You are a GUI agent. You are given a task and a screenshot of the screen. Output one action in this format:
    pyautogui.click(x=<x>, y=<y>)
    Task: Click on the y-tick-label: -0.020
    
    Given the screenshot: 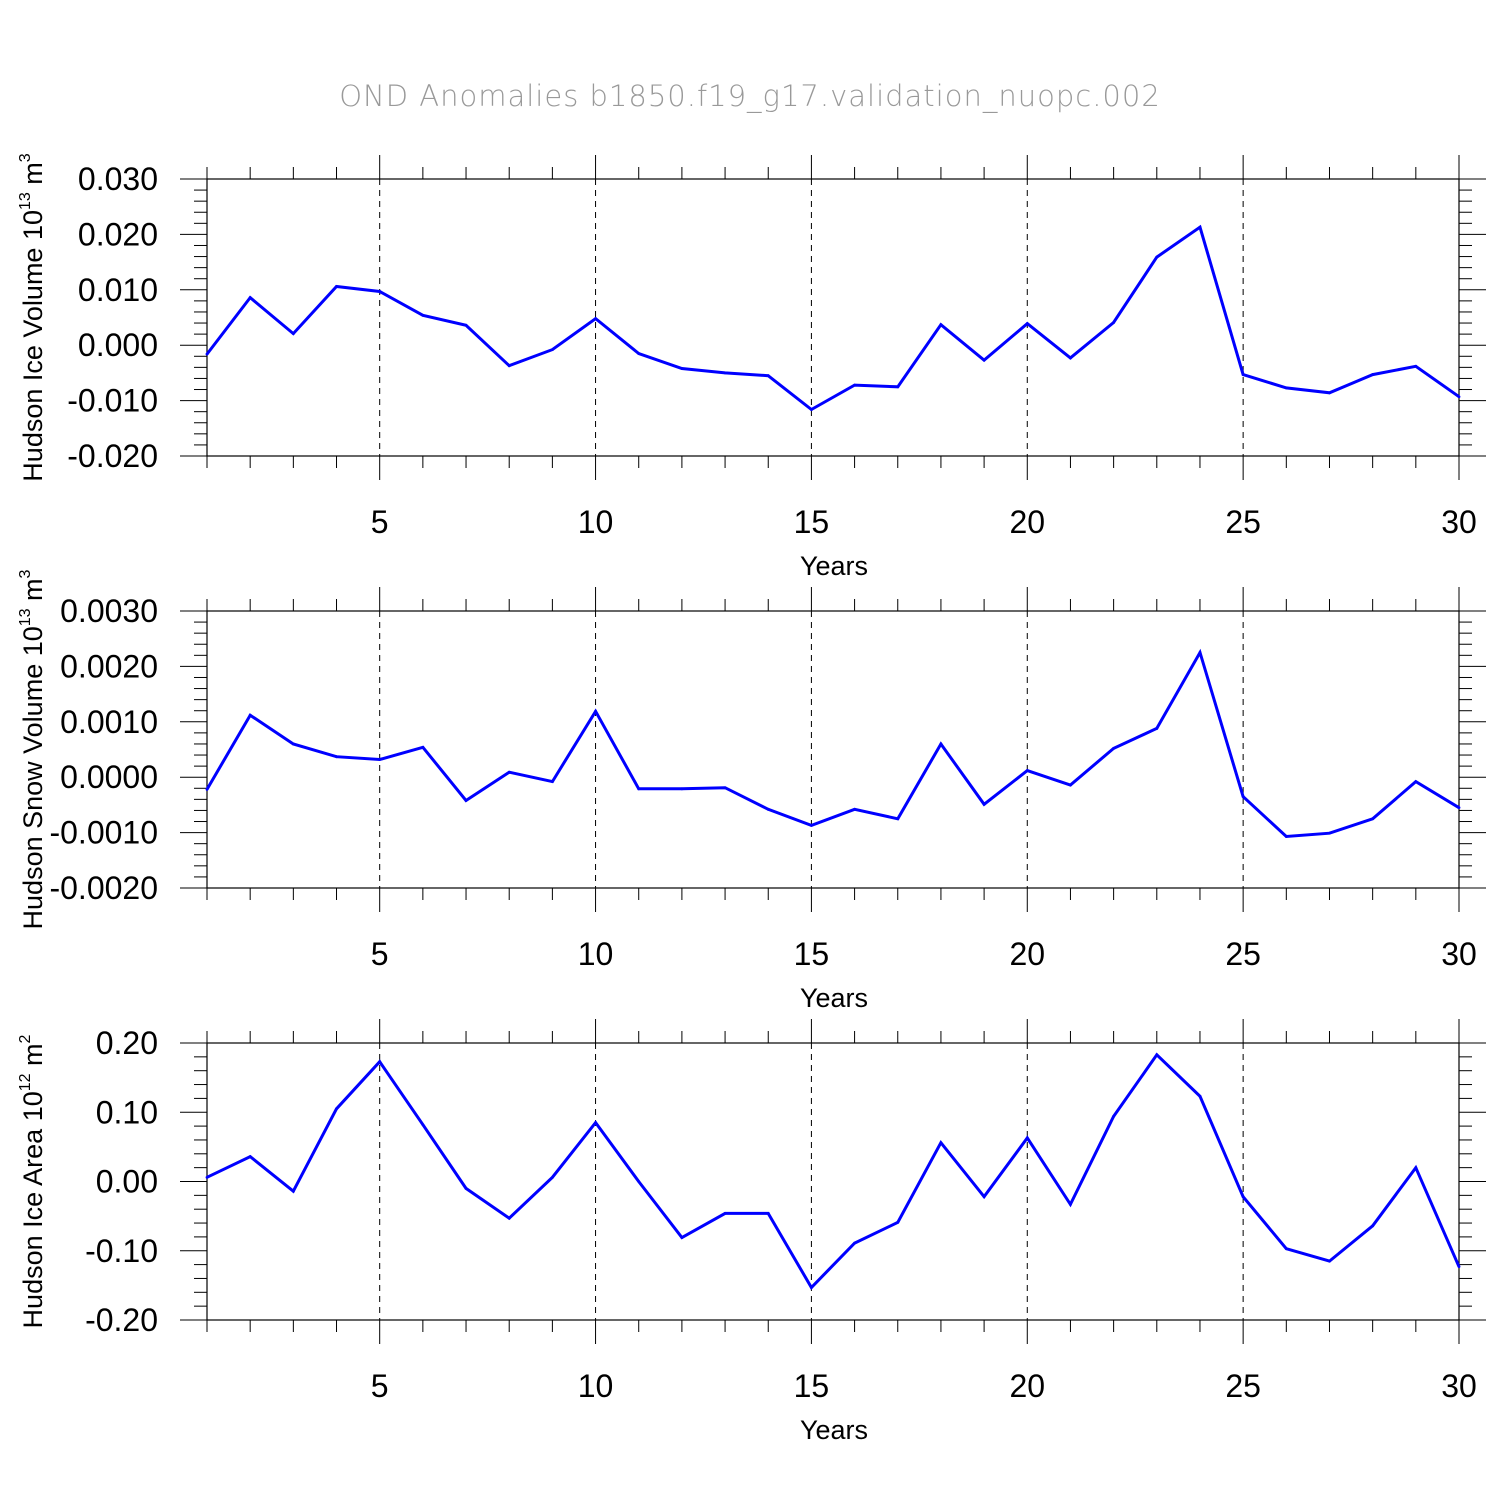 What is the action you would take?
    pyautogui.click(x=112, y=456)
    